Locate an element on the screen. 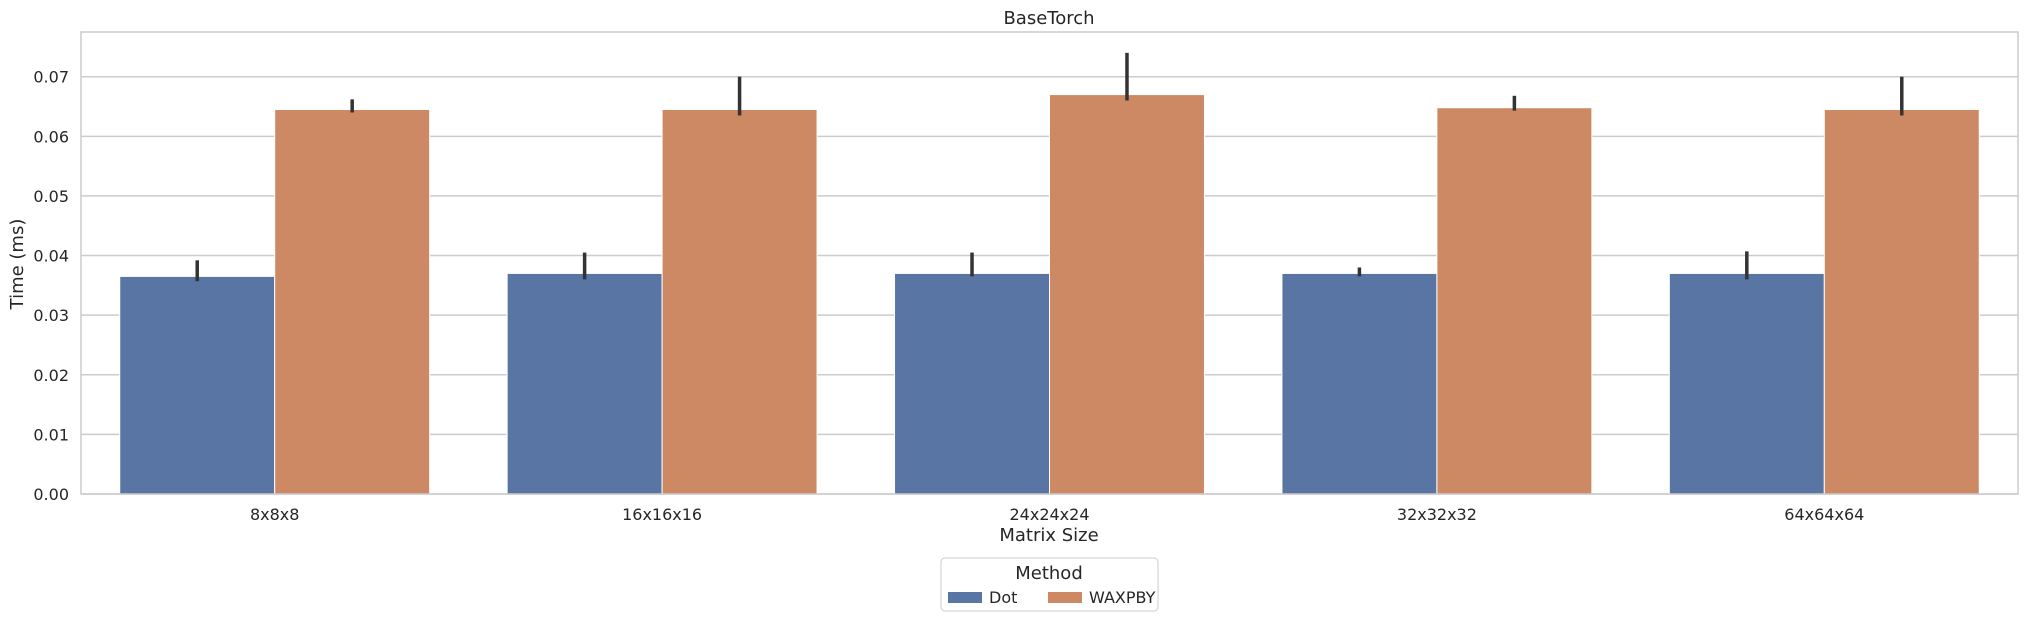 This screenshot has height=625, width=2028. x-tick-labels: 8x8x8 16x16x16 24x24x24 32x32x32 64x64x64 is located at coordinates (1057, 514).